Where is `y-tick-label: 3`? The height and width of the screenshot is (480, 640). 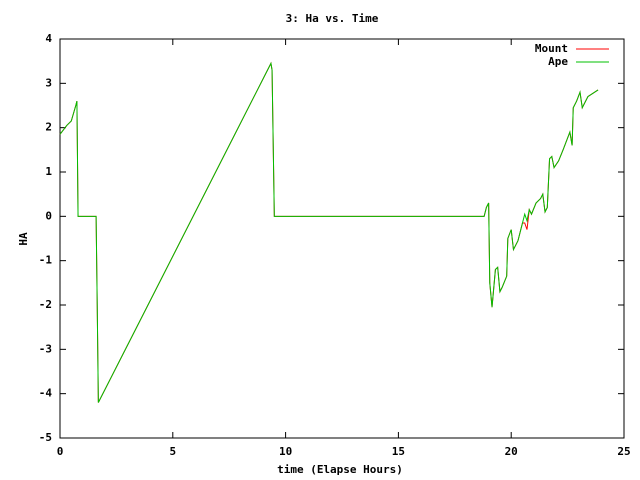 y-tick-label: 3 is located at coordinates (48, 82).